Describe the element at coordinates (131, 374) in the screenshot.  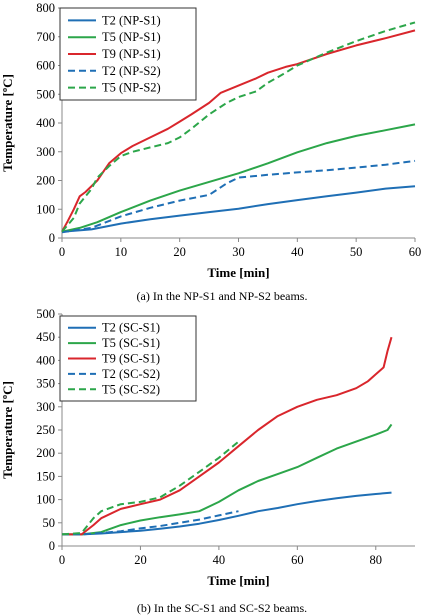
I see `legend-label: T2 (SC-S2)` at that location.